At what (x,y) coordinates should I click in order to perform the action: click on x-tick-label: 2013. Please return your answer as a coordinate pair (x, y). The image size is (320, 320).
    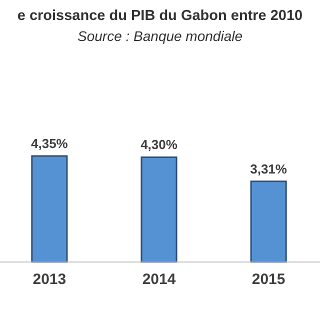
    Looking at the image, I should click on (49, 279).